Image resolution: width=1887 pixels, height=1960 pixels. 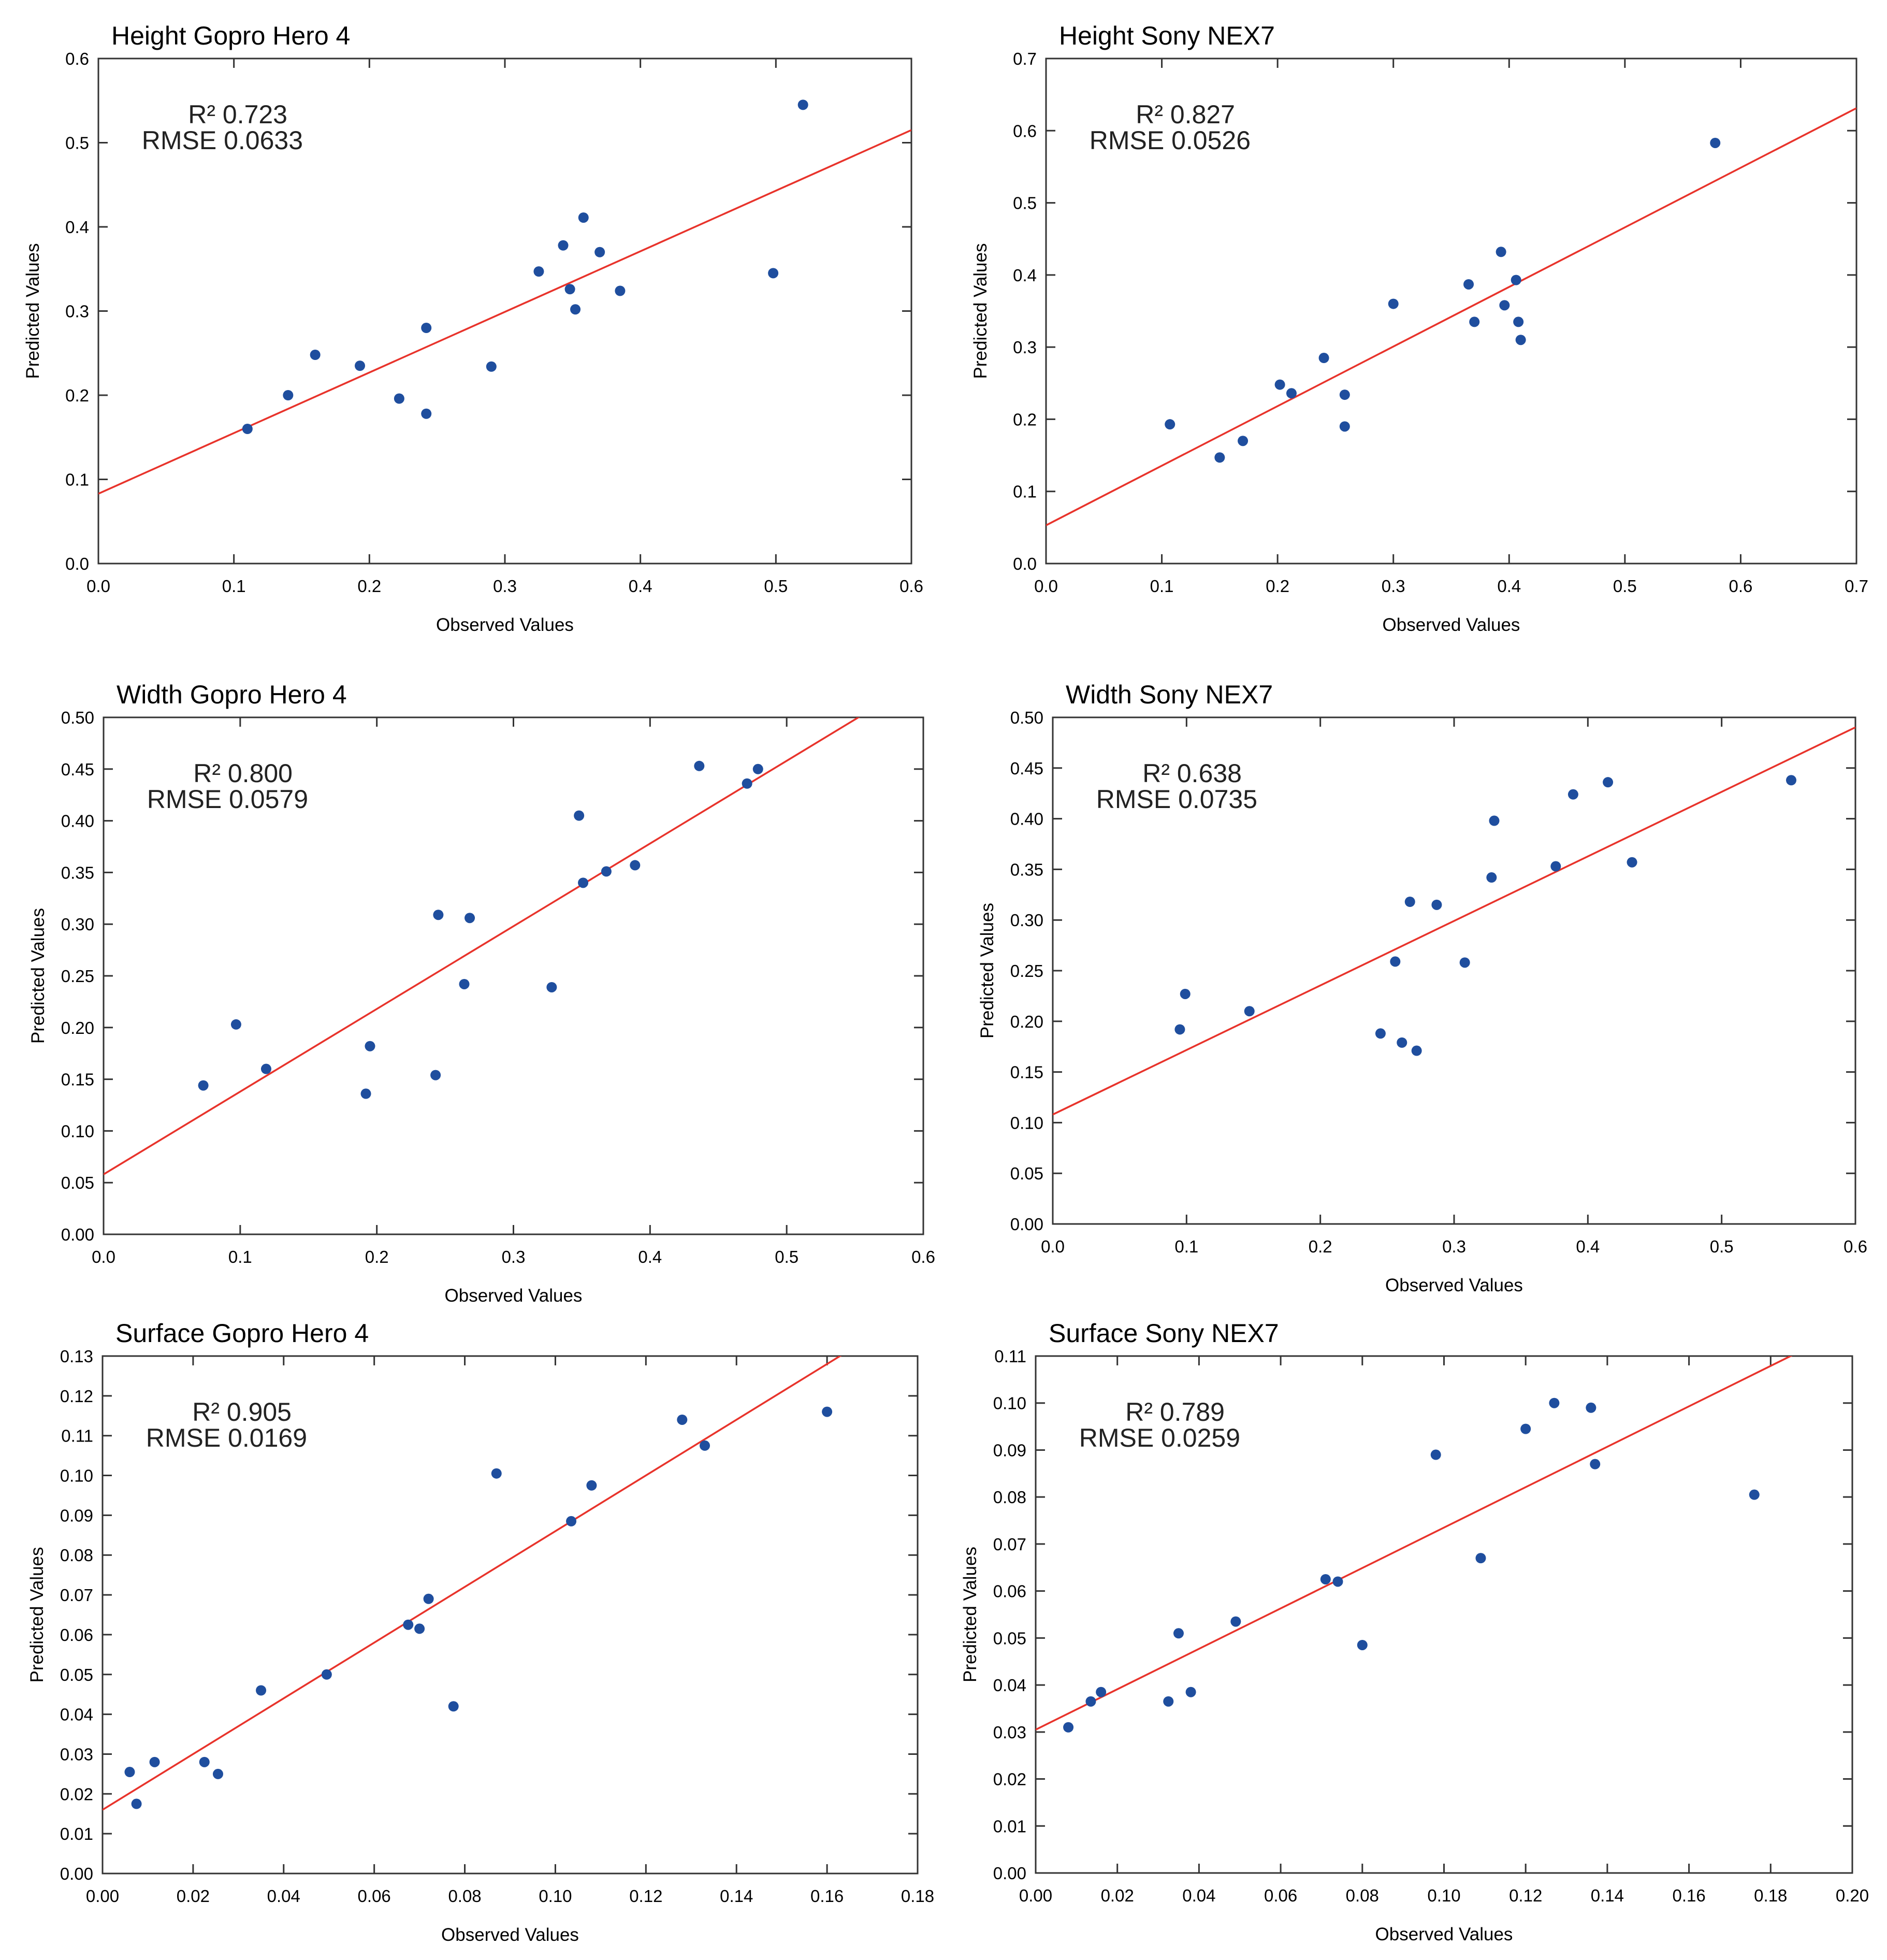 I want to click on x-tick-label: 0.16, so click(x=1688, y=1895).